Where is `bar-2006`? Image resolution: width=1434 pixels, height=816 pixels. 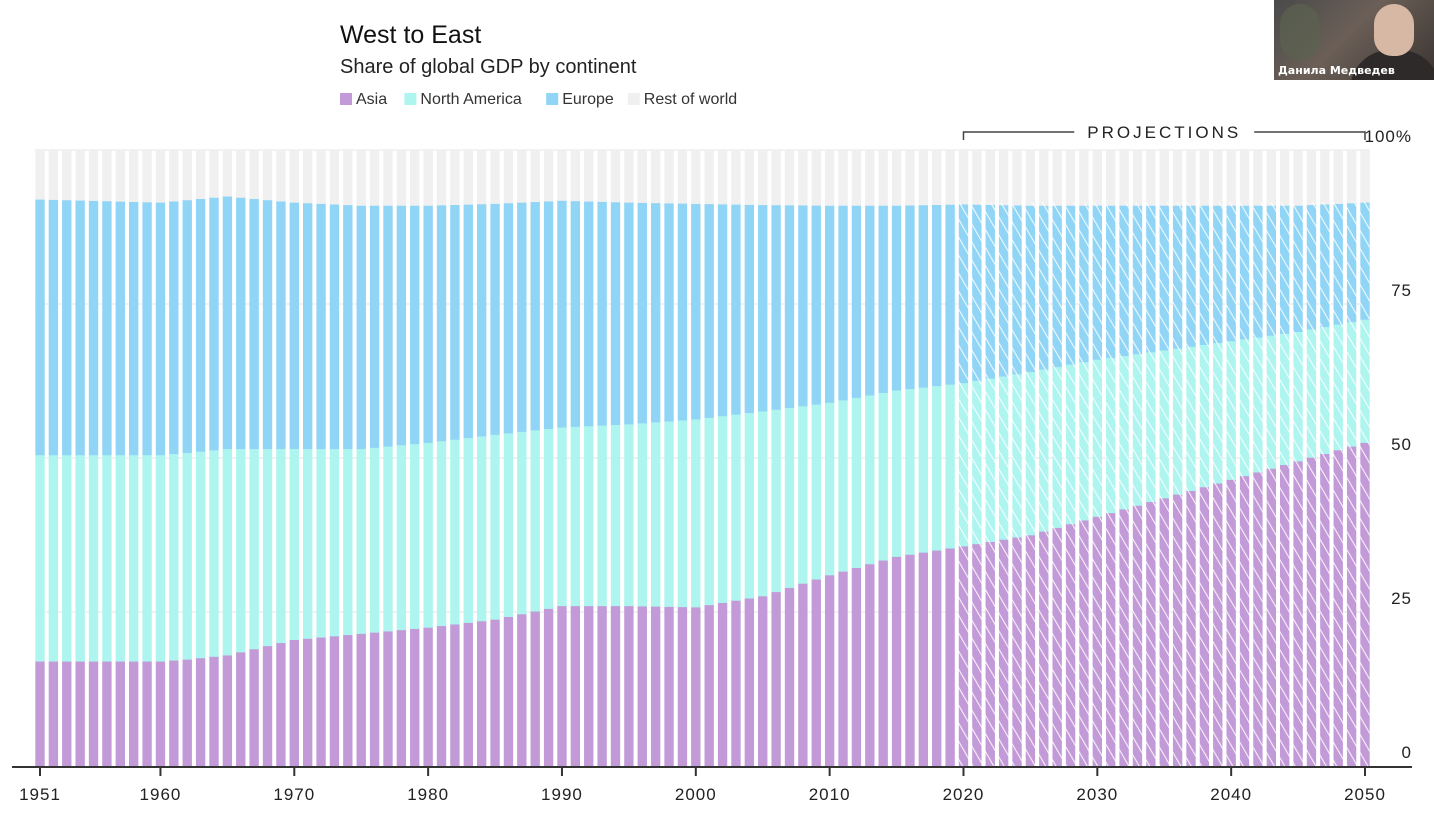 bar-2006 is located at coordinates (776, 458).